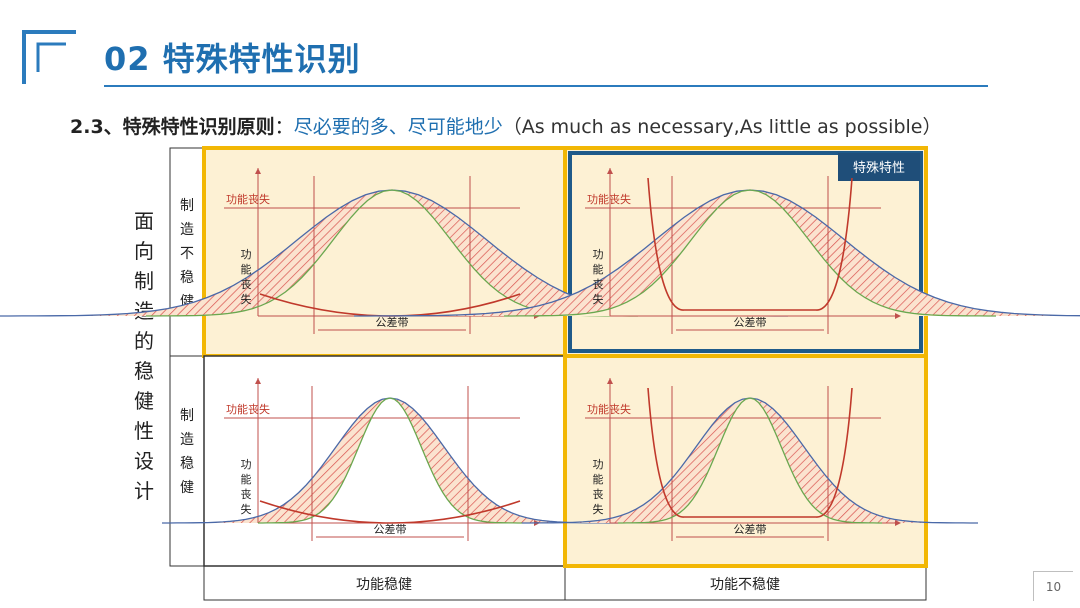 This screenshot has height=608, width=1080. Describe the element at coordinates (232, 59) in the screenshot. I see `page-title: 02 特殊特性识别` at that location.